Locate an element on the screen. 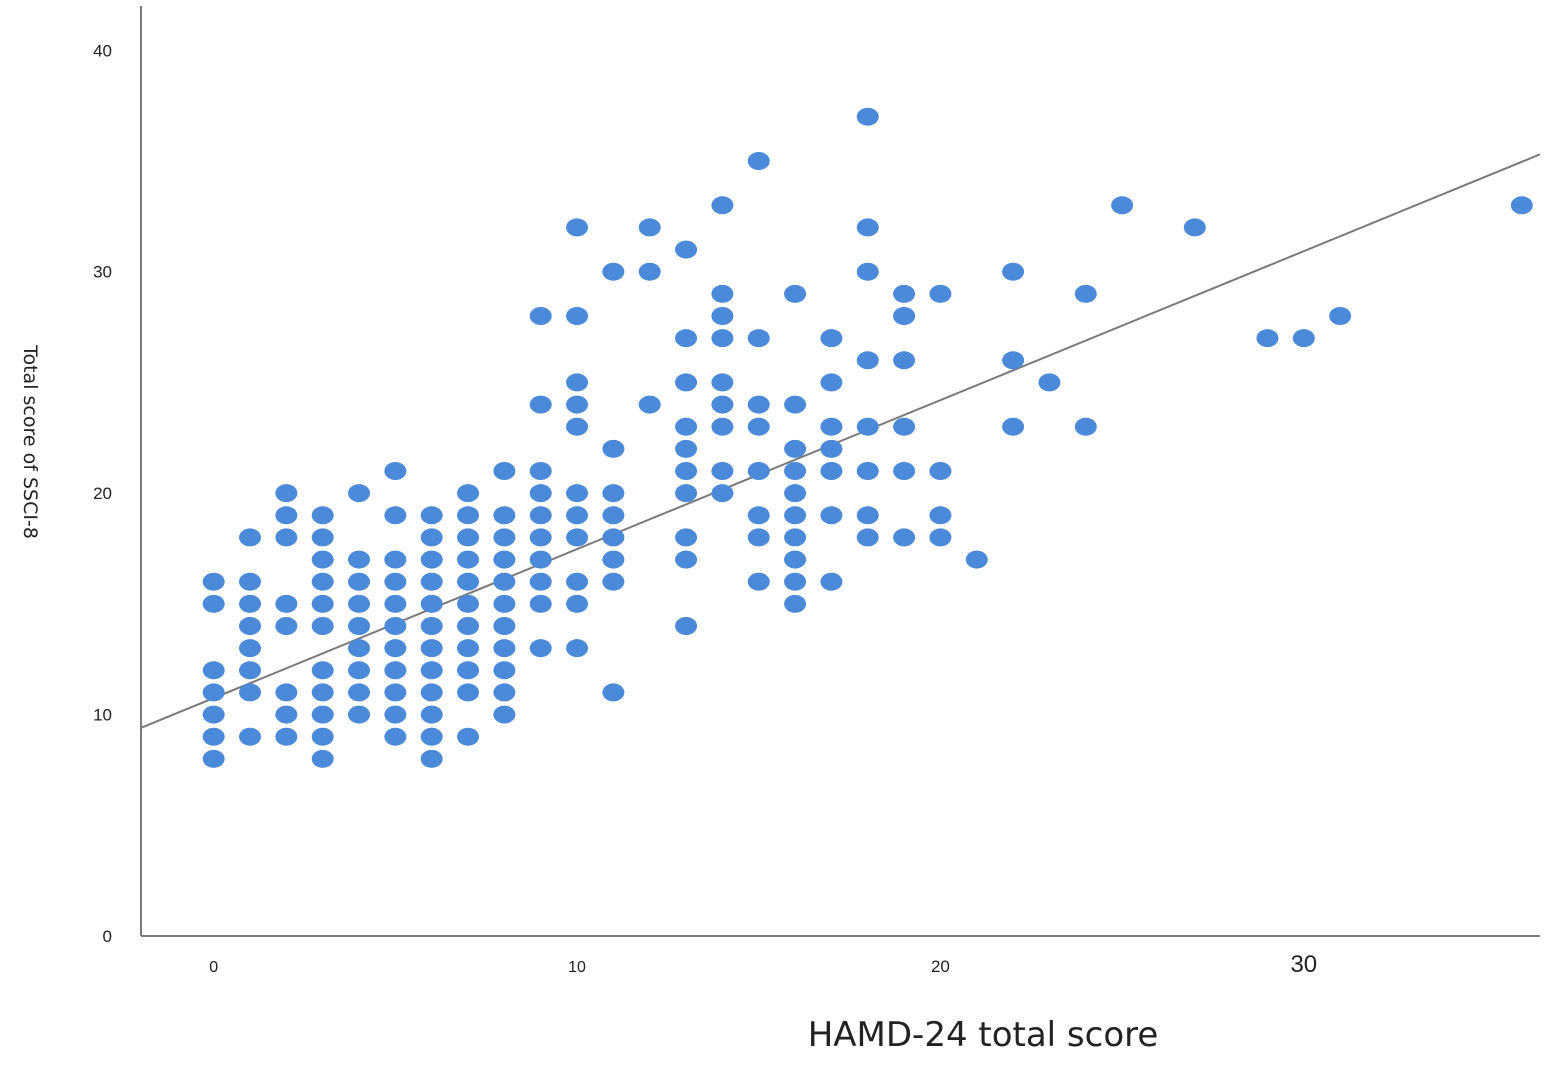 This screenshot has width=1547, height=1066. x-tick-label: 30 is located at coordinates (1303, 964).